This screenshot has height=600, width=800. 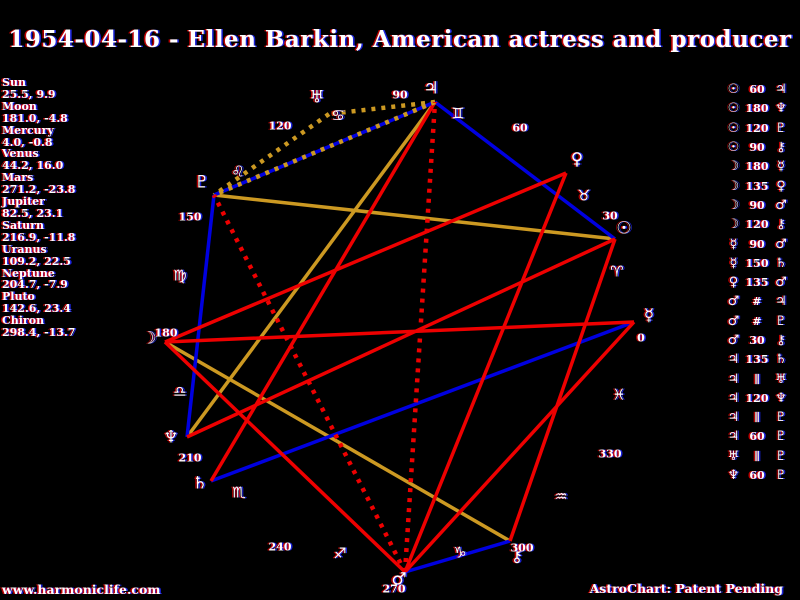 What do you see at coordinates (624, 228) in the screenshot?
I see `planet-sun-glyph: ☉` at bounding box center [624, 228].